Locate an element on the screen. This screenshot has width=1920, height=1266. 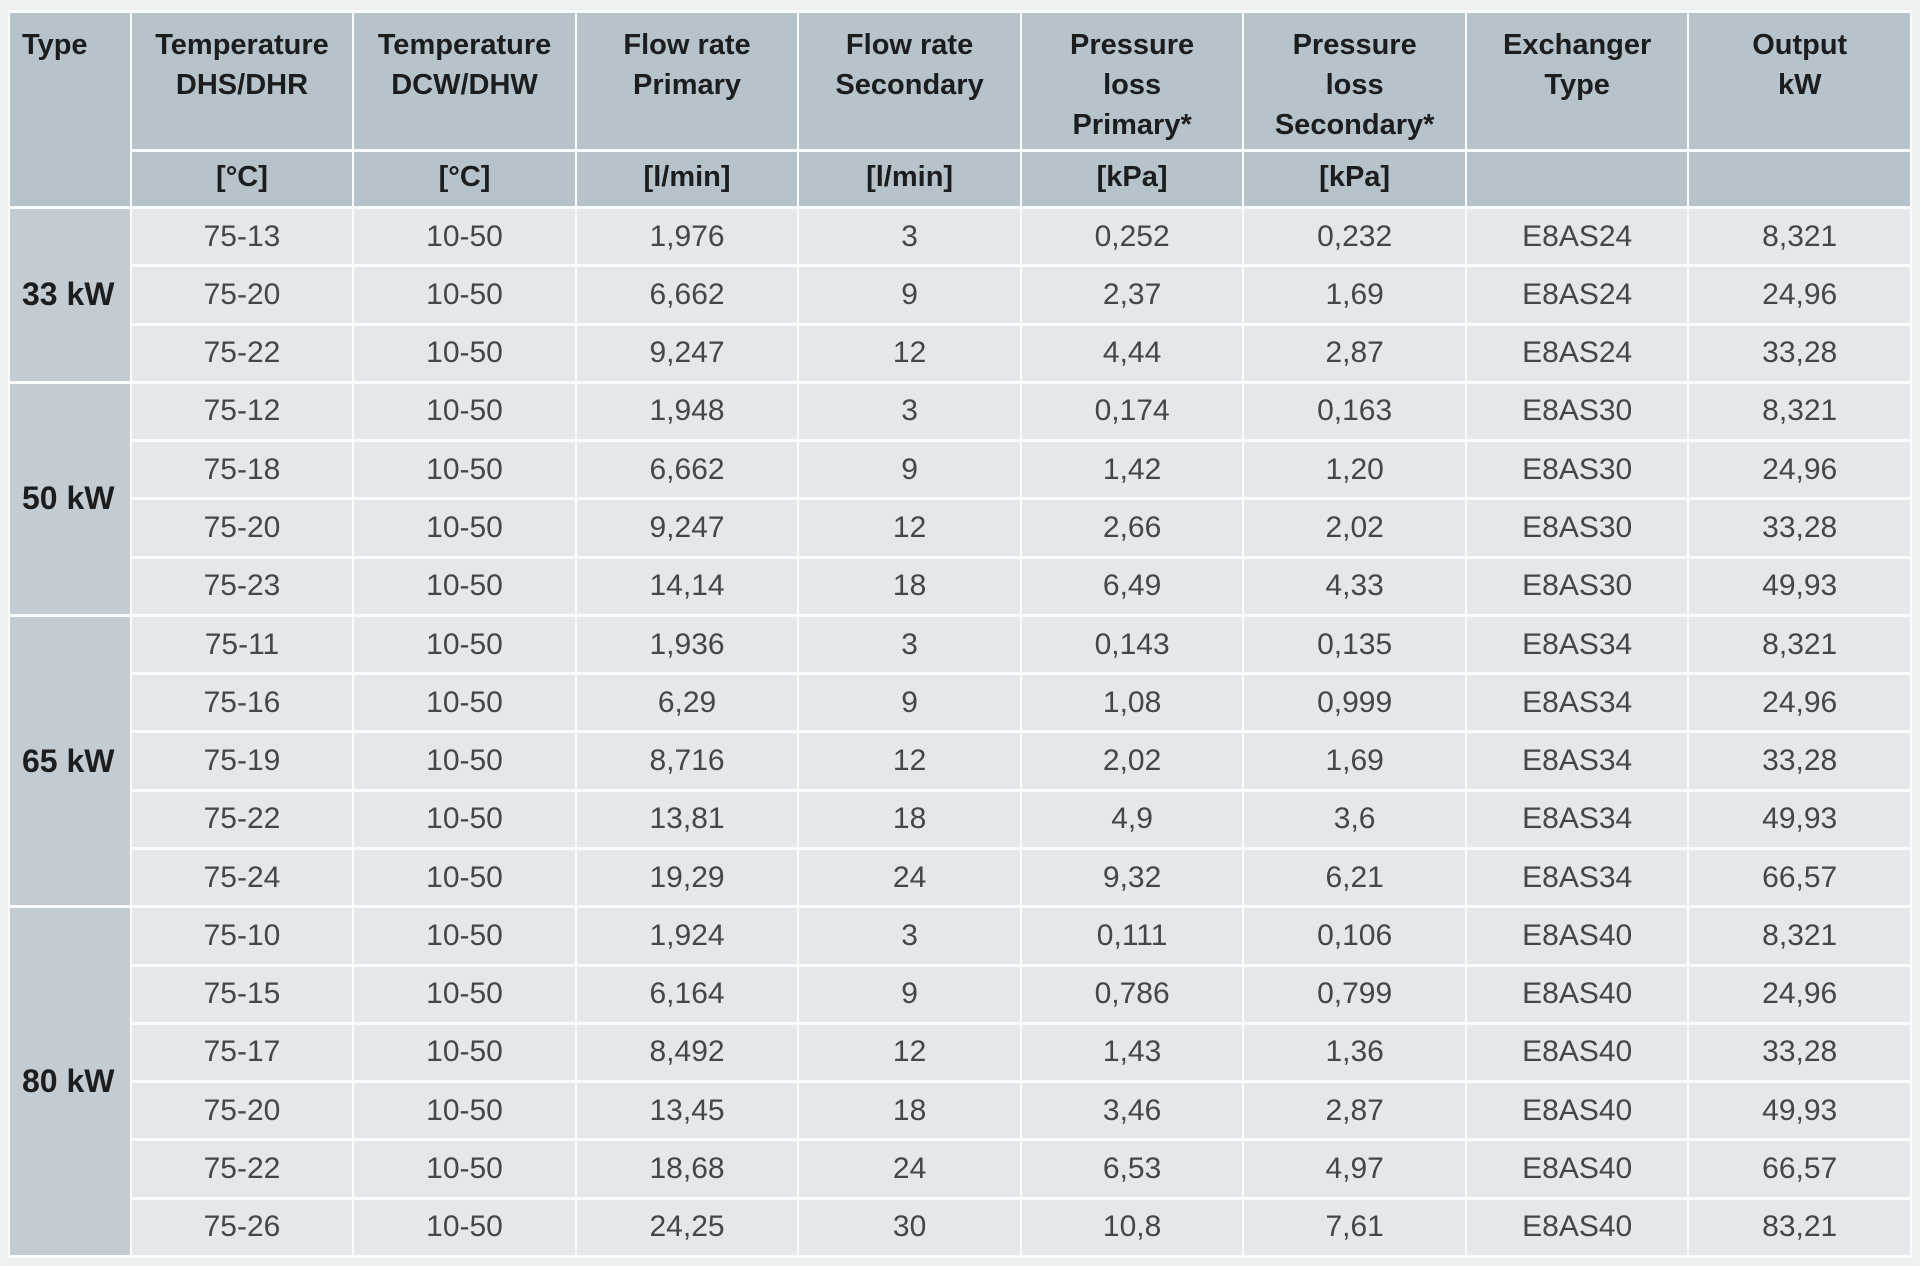
table-row: 75-19 10-50 8,716 12 2,02 1,69 E8AS34 33,28 is located at coordinates (960, 761).